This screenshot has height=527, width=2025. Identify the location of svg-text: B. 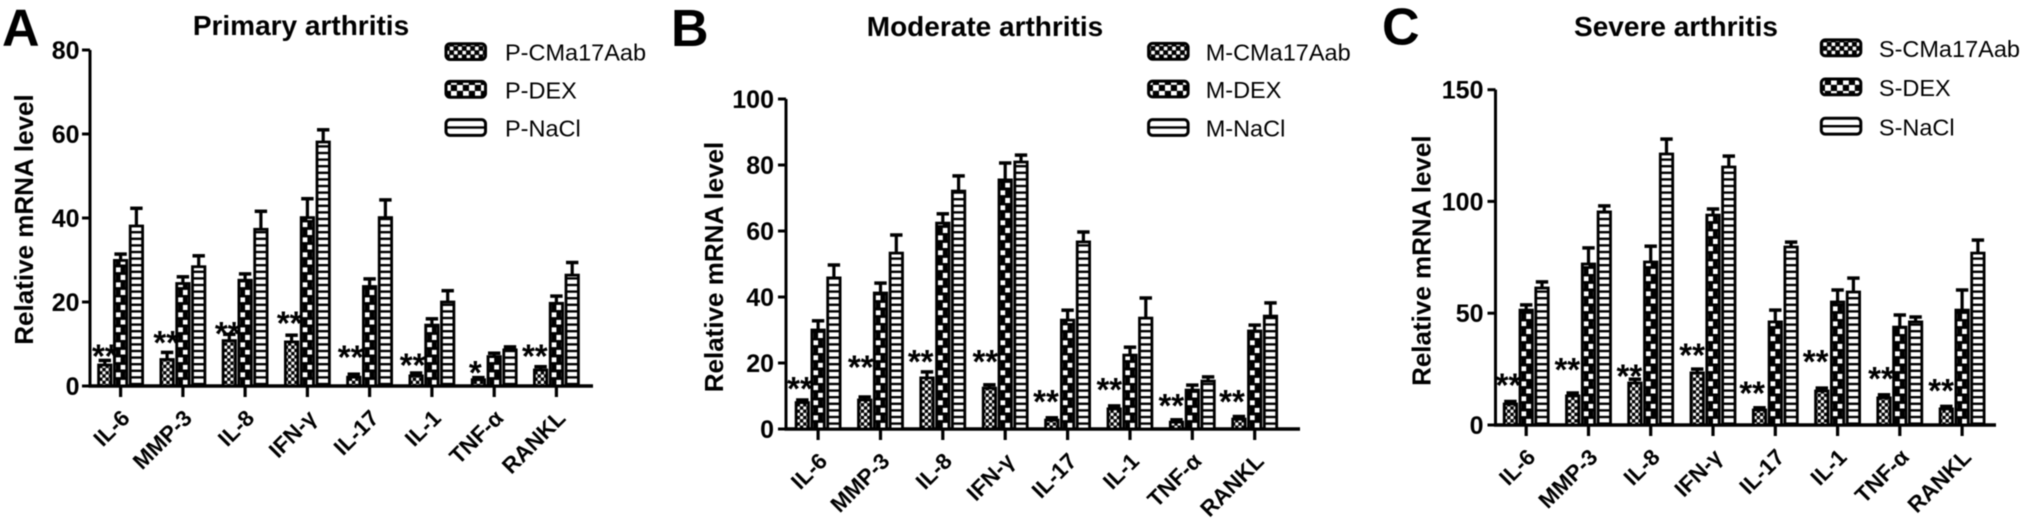
(690, 29).